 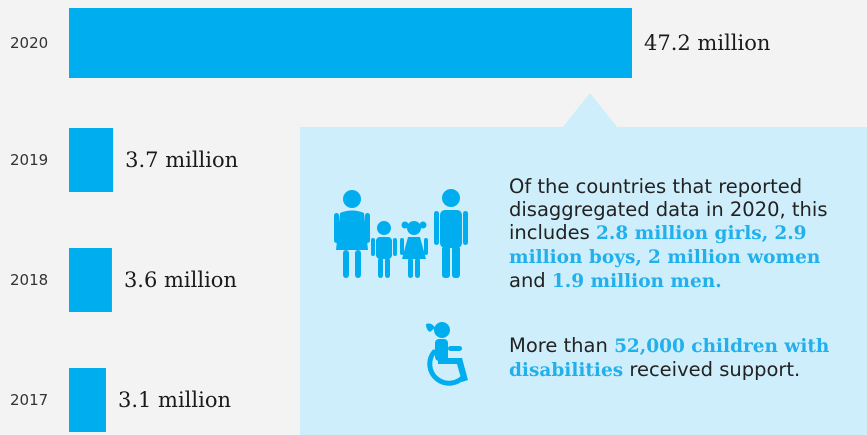 I want to click on category-label-2019: 2019, so click(x=29, y=160).